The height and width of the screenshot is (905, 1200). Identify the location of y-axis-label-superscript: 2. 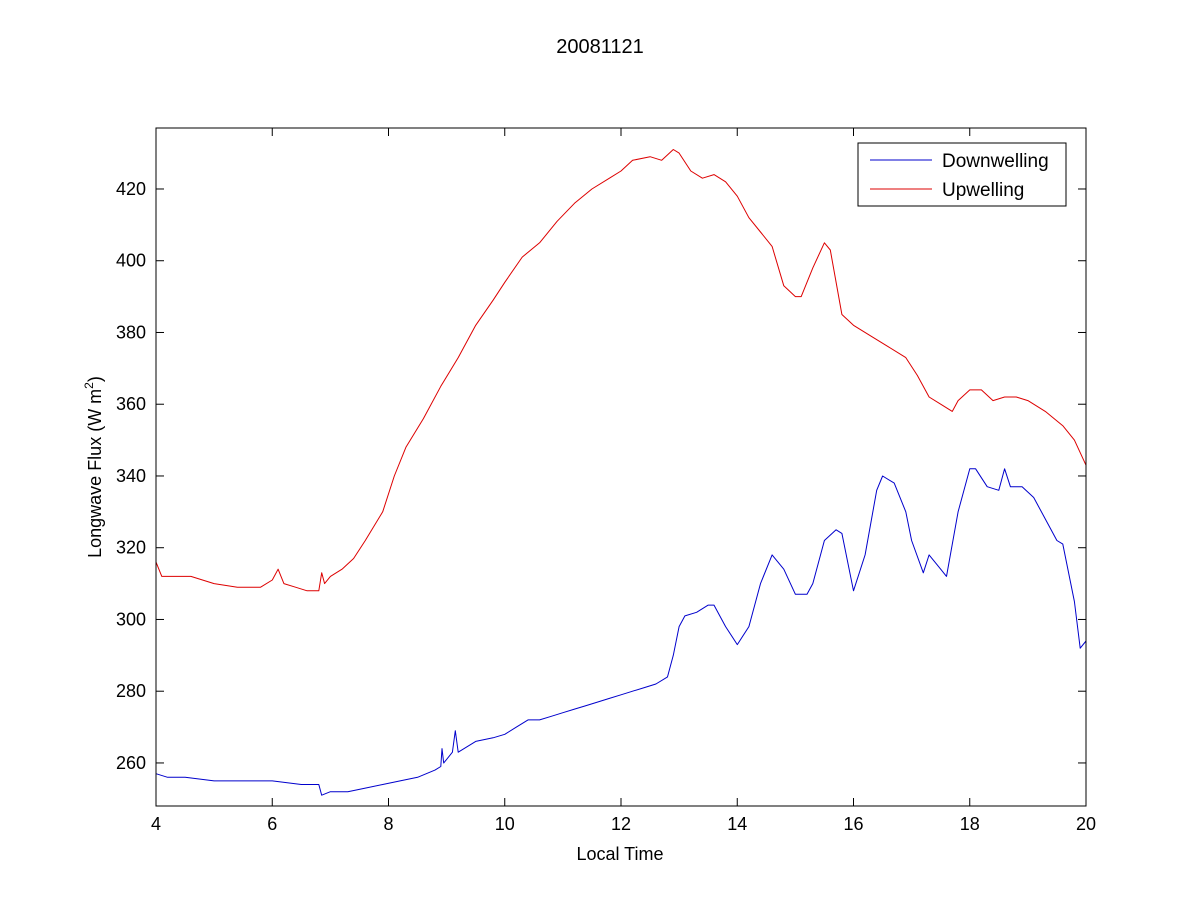
(89, 385).